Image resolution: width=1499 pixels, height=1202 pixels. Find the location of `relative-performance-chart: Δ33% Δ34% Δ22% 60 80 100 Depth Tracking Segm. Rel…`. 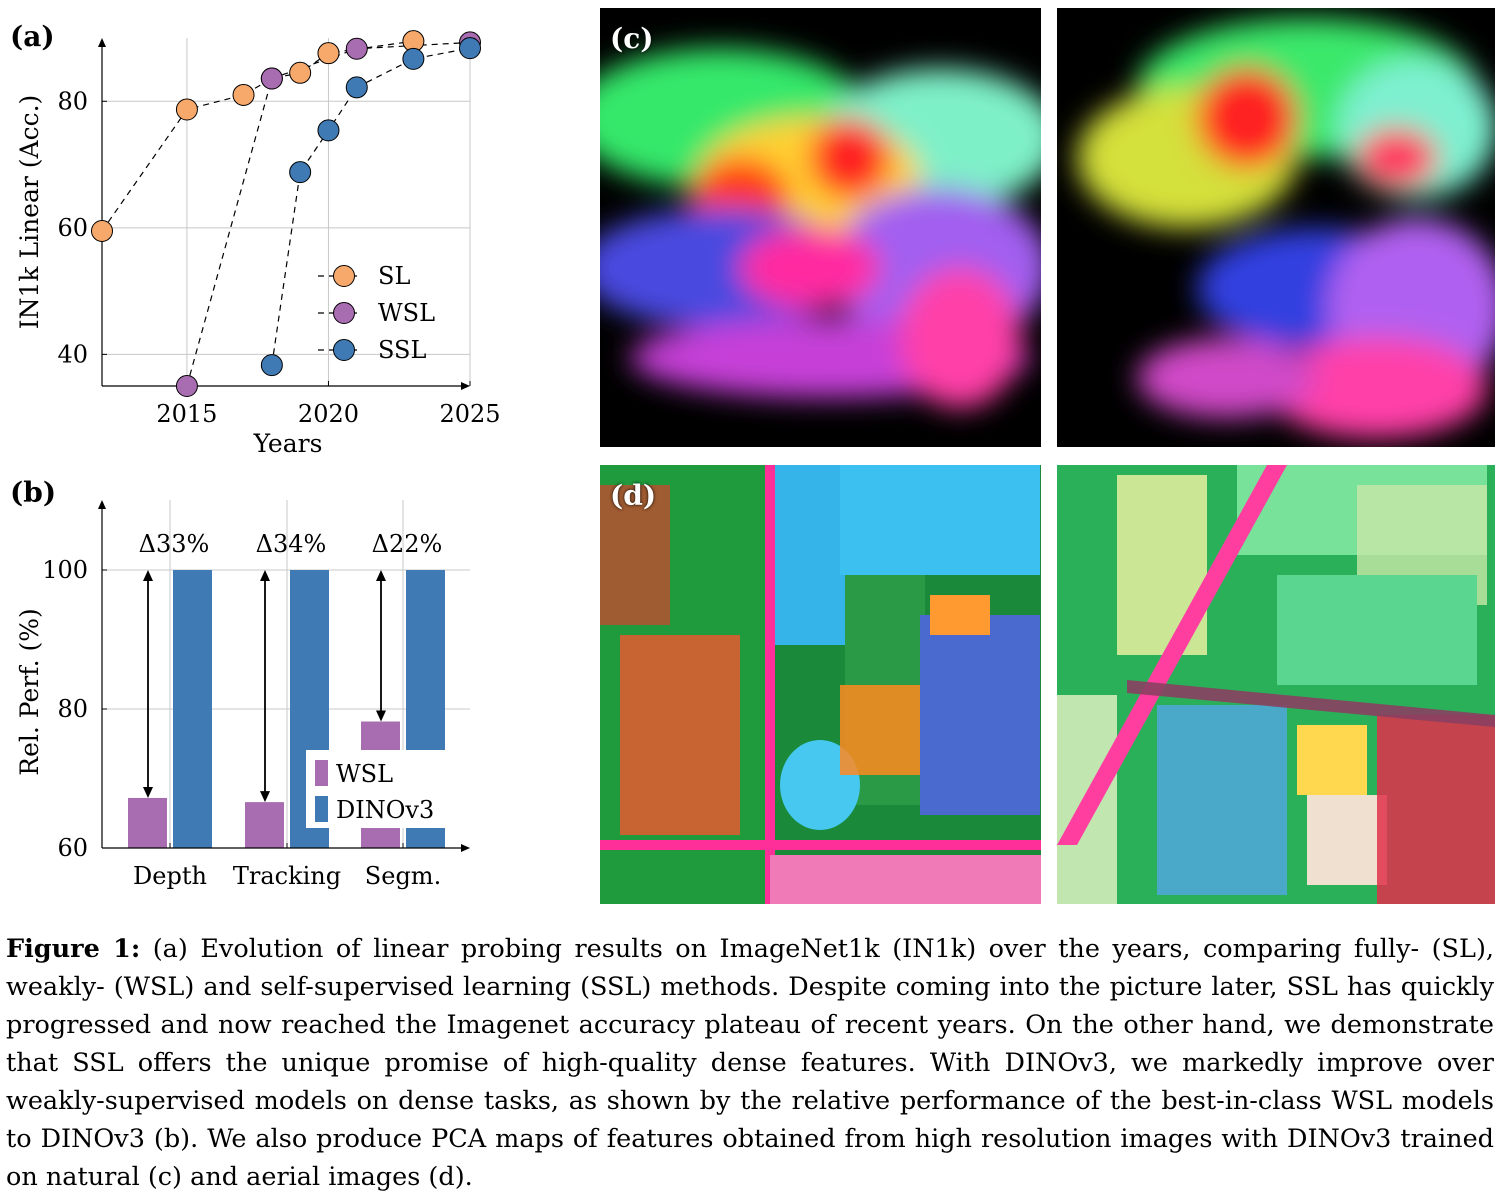

relative-performance-chart: Δ33% Δ34% Δ22% 60 80 100 Depth Tracking Segm. Rel… is located at coordinates (242, 695).